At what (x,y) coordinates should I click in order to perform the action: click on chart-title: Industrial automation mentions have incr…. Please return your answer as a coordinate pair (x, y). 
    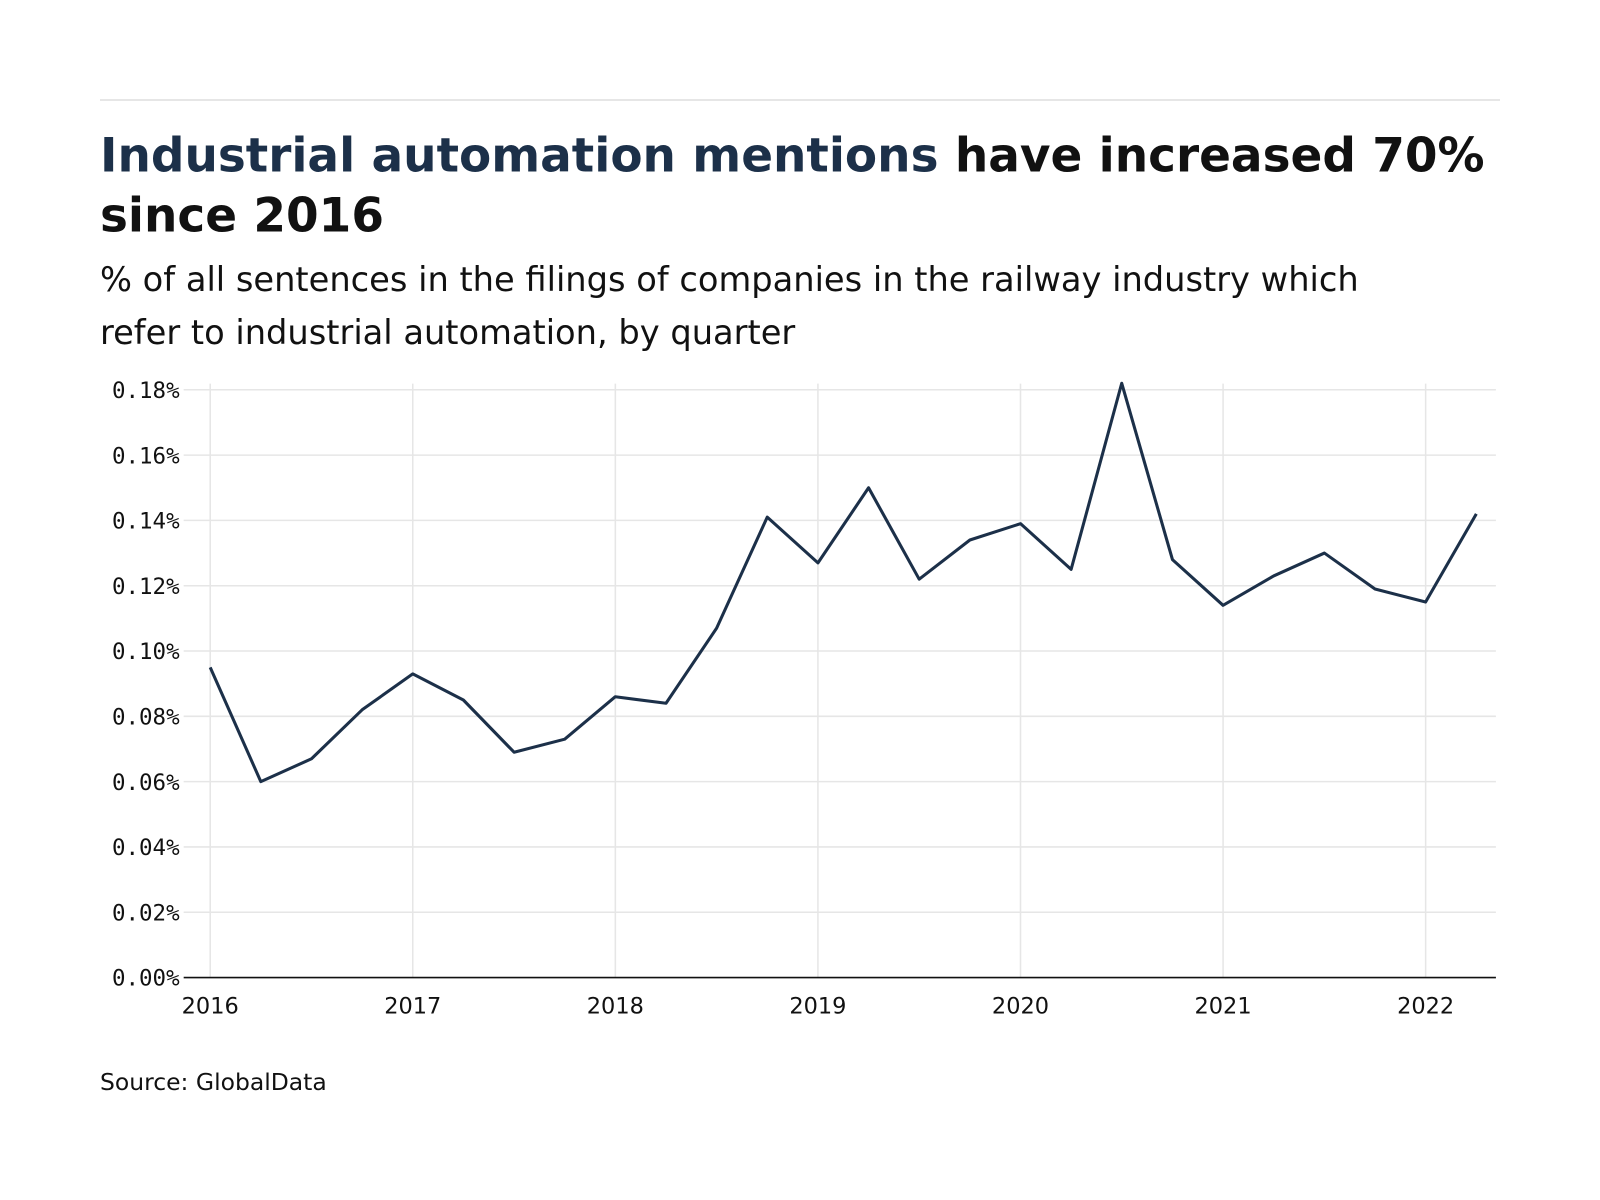
    Looking at the image, I should click on (792, 155).